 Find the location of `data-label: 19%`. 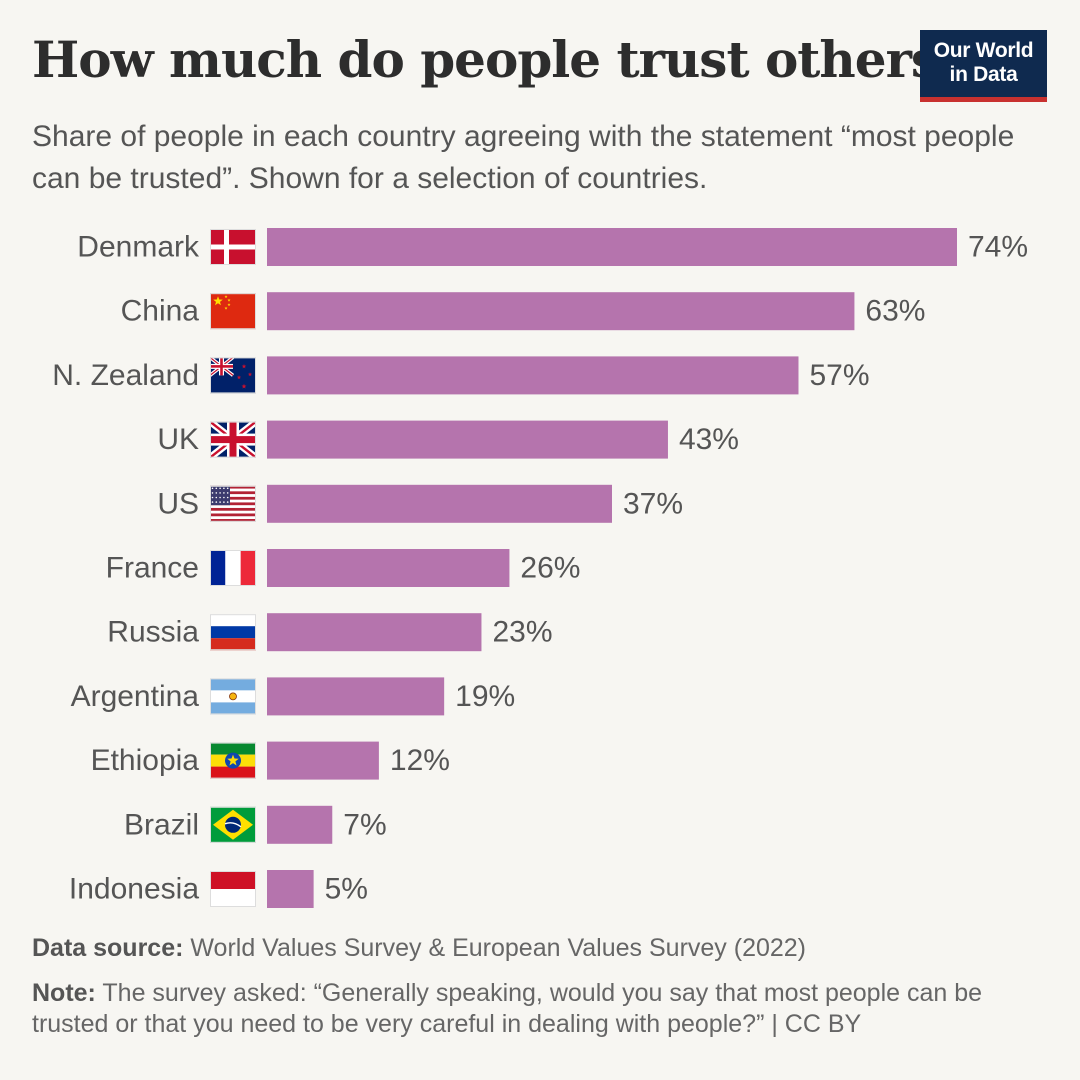

data-label: 19% is located at coordinates (485, 696).